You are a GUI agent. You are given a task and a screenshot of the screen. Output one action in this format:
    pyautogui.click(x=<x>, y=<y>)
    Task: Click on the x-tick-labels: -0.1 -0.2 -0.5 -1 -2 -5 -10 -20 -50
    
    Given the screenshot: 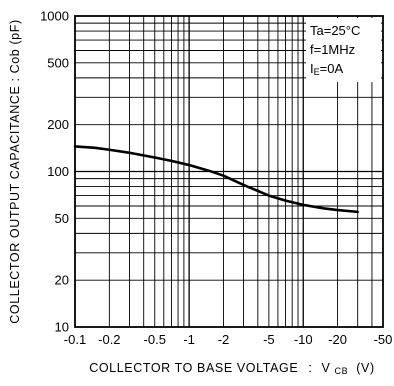 What is the action you would take?
    pyautogui.click(x=228, y=339)
    